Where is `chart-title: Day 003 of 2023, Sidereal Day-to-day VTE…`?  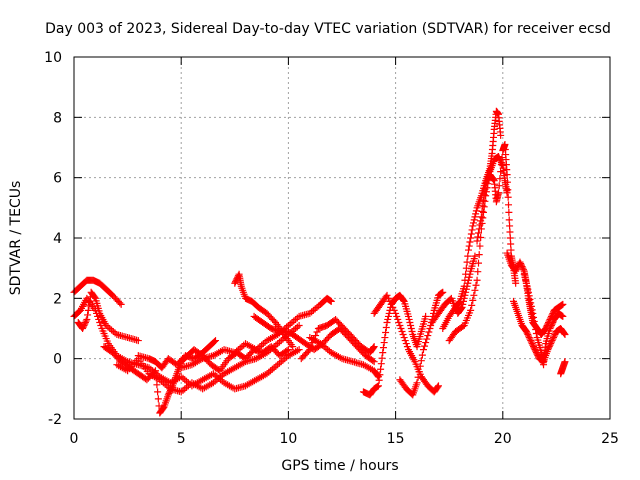
chart-title: Day 003 of 2023, Sidereal Day-to-day VTE… is located at coordinates (328, 29).